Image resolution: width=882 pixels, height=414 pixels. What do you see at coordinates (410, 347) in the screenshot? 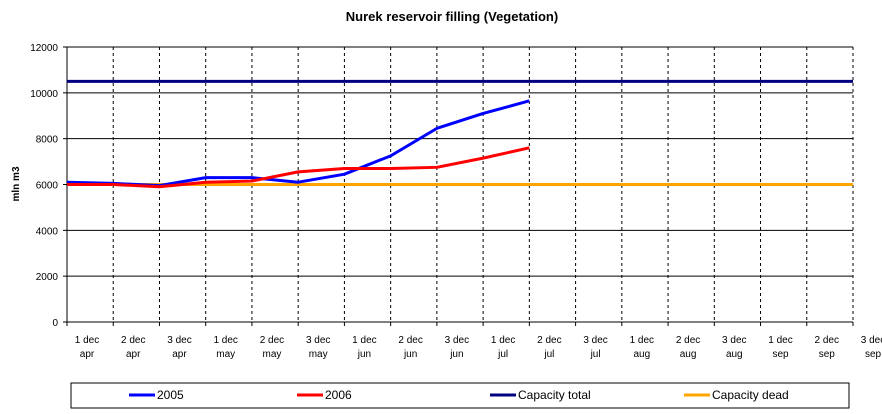
I see `x-tick-label-7: 2 dec jun` at bounding box center [410, 347].